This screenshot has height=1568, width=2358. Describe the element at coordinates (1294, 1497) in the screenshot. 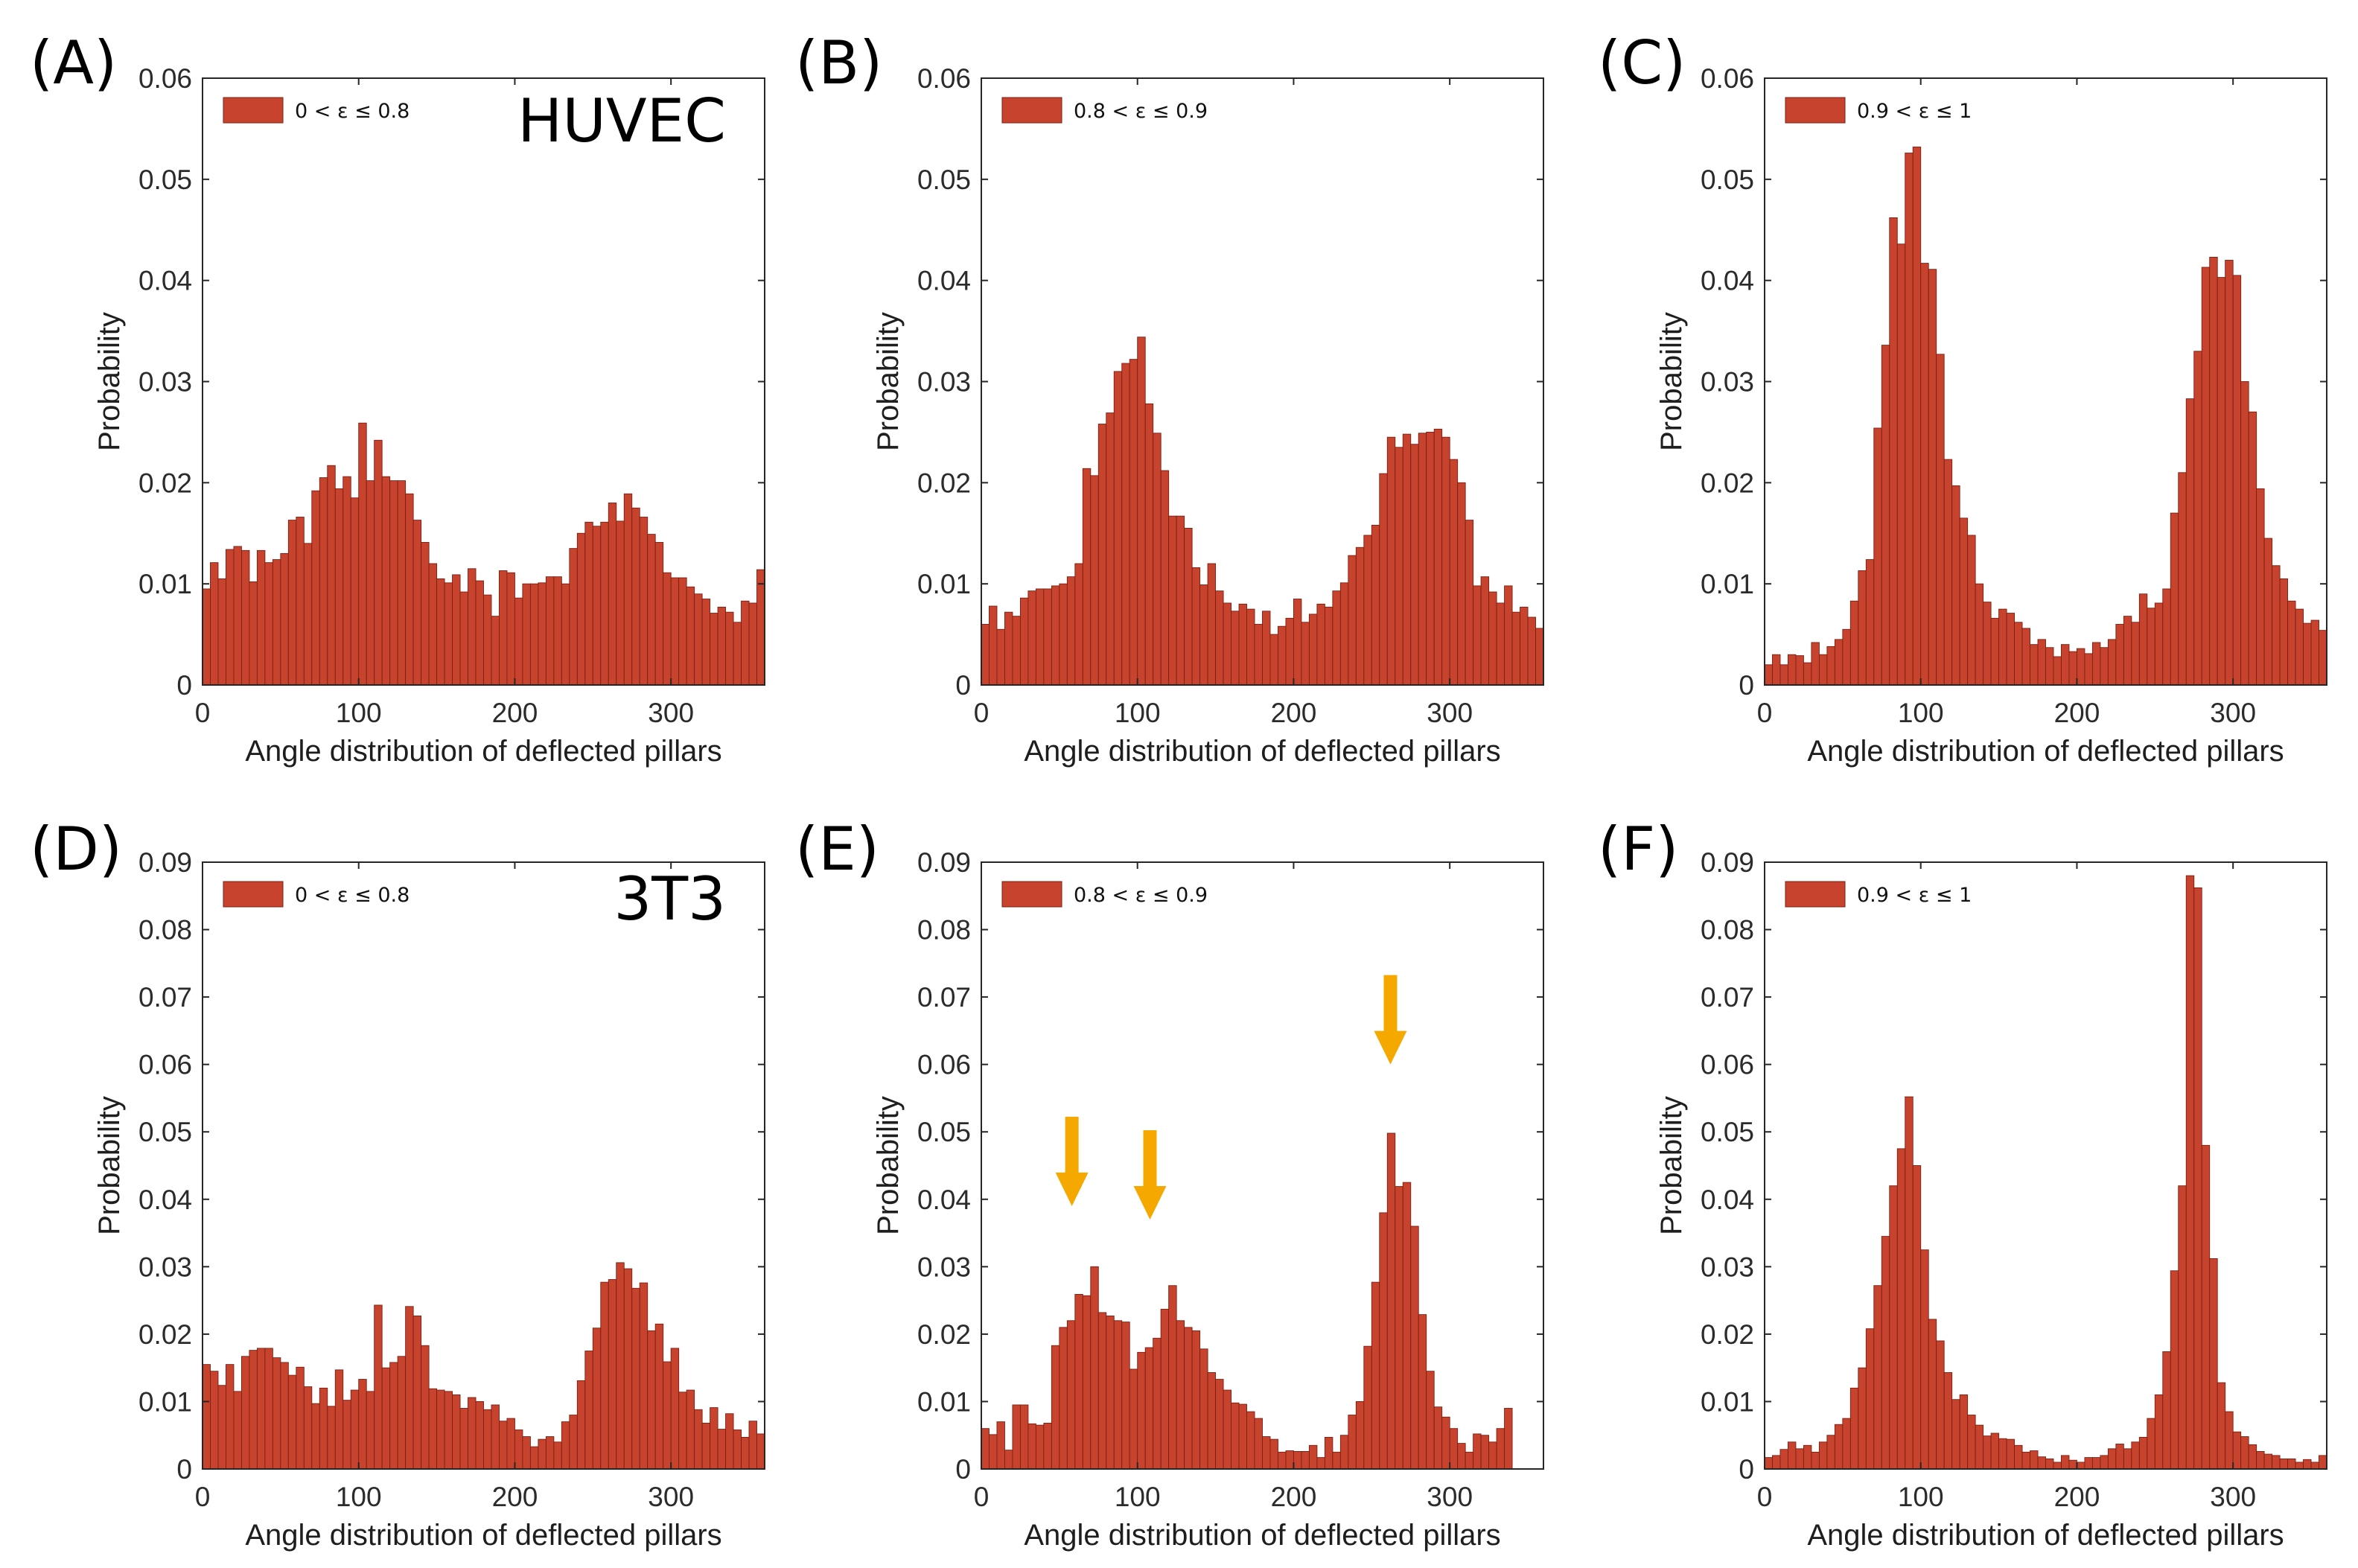

I see `x-tick-label: 200` at that location.